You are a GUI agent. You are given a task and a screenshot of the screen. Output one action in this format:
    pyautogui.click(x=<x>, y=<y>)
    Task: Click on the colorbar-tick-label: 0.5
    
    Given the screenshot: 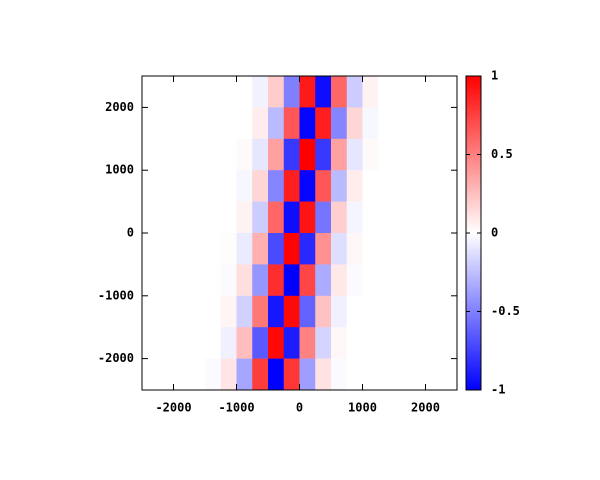 What is the action you would take?
    pyautogui.click(x=502, y=154)
    